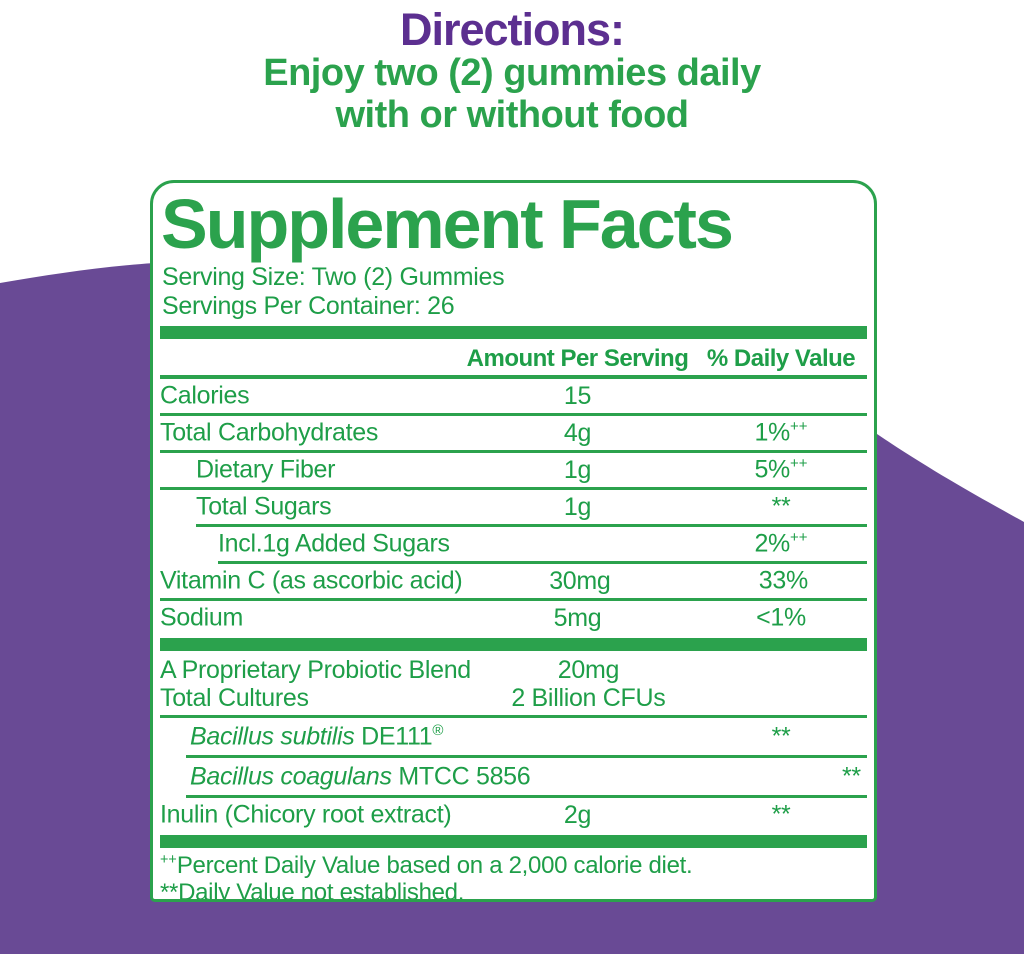 The width and height of the screenshot is (1024, 954). I want to click on divider-bar-bottom, so click(513, 841).